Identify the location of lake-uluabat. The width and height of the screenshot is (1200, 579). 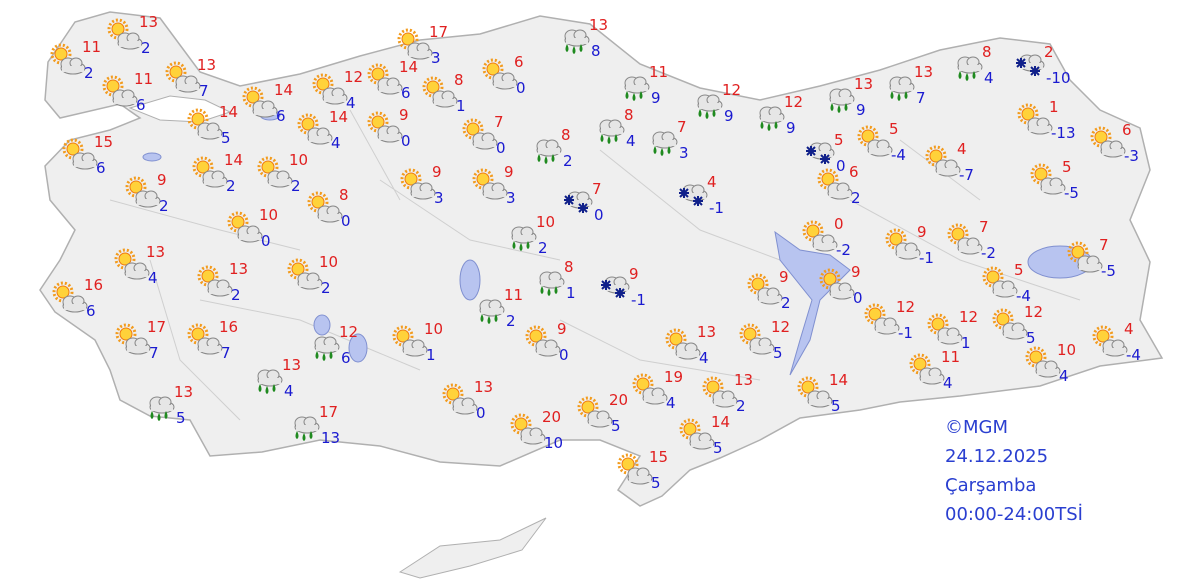
(152, 157).